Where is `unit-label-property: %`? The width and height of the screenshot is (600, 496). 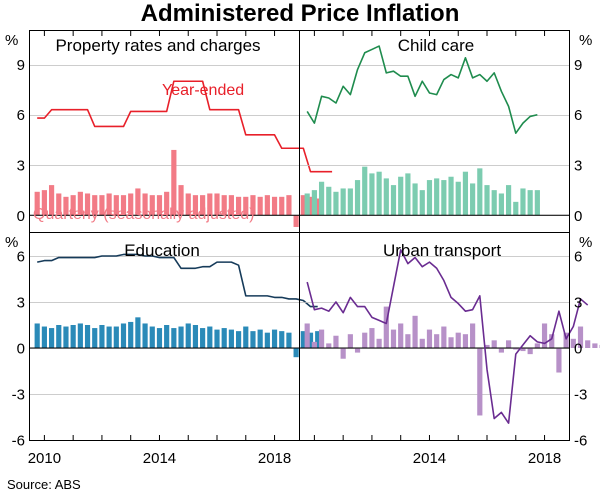
unit-label-property: % is located at coordinates (11, 40).